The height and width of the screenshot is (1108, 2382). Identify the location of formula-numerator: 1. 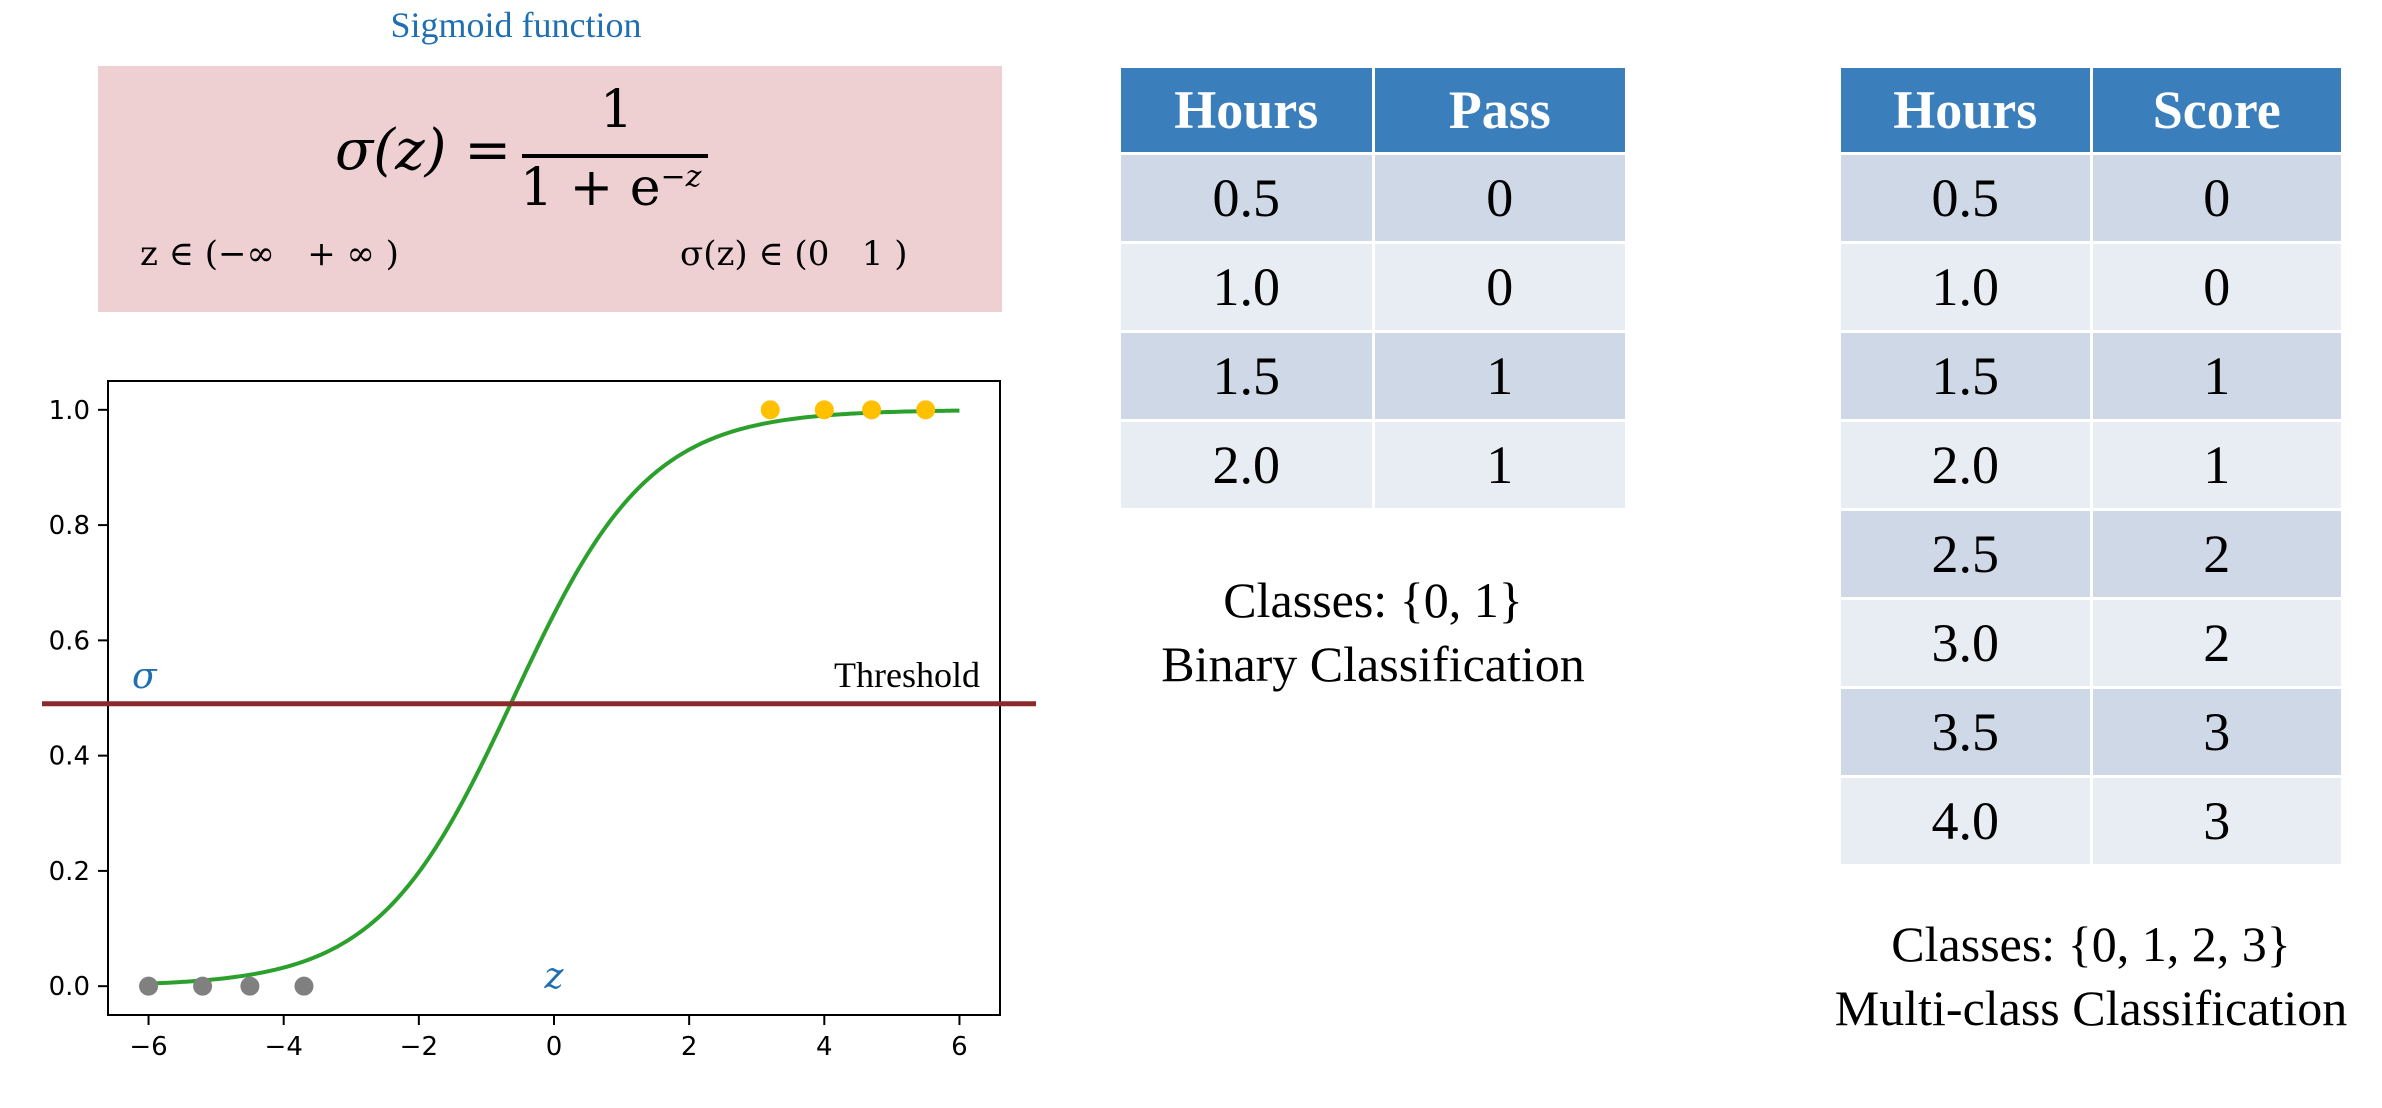
(617, 110).